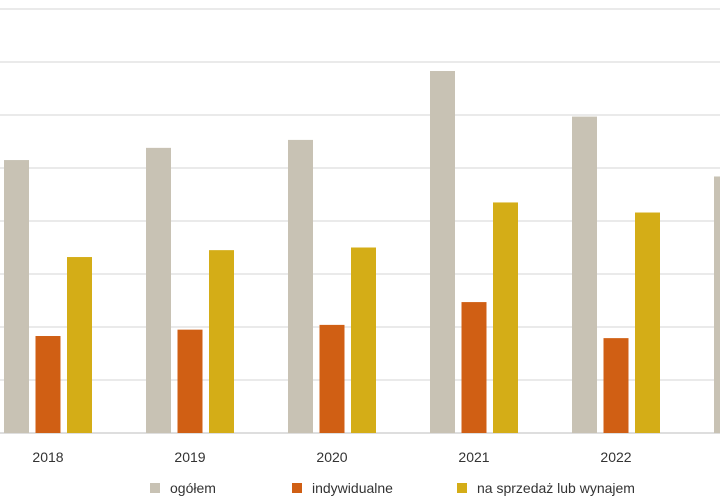 The height and width of the screenshot is (500, 720). What do you see at coordinates (189, 457) in the screenshot?
I see `x-tick-label: 2019` at bounding box center [189, 457].